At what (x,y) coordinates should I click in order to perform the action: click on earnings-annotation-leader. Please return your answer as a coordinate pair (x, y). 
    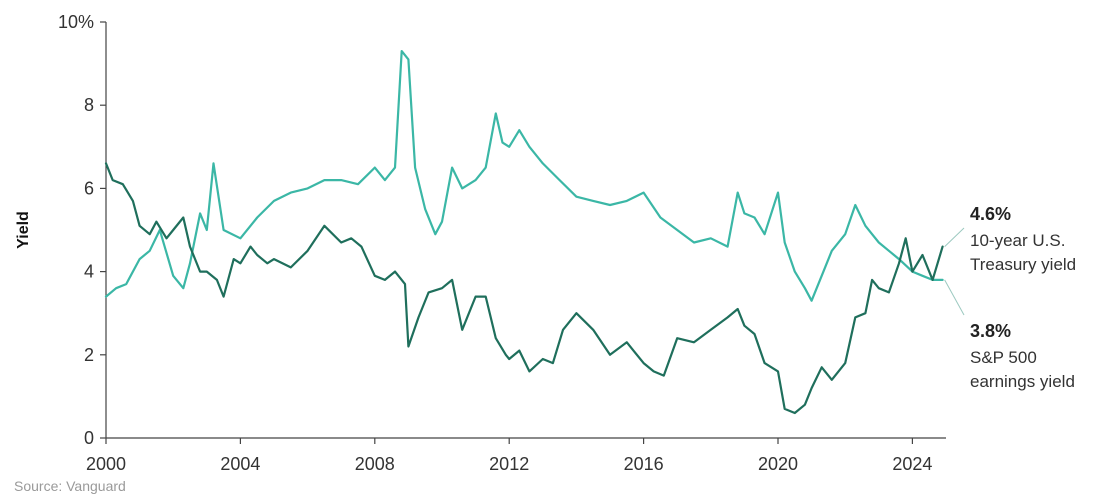
    Looking at the image, I should click on (954, 297).